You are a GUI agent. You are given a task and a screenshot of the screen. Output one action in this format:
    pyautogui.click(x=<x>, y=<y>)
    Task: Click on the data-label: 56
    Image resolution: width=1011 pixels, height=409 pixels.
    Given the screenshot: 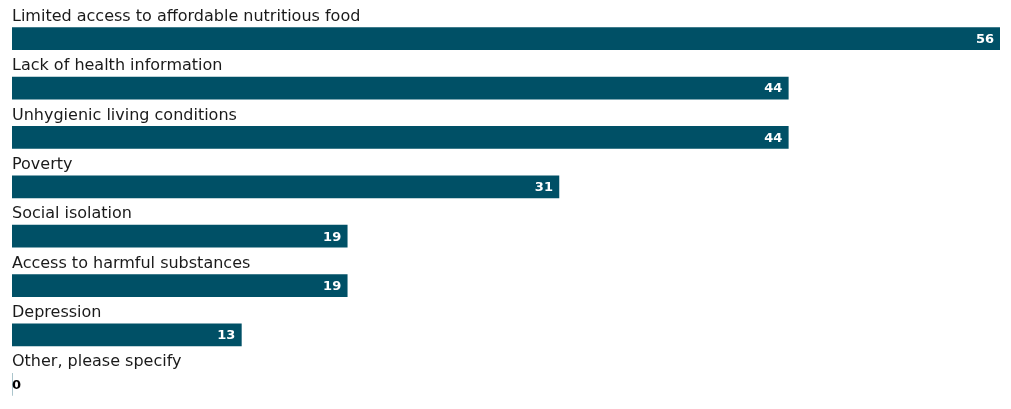 What is the action you would take?
    pyautogui.click(x=984, y=39)
    